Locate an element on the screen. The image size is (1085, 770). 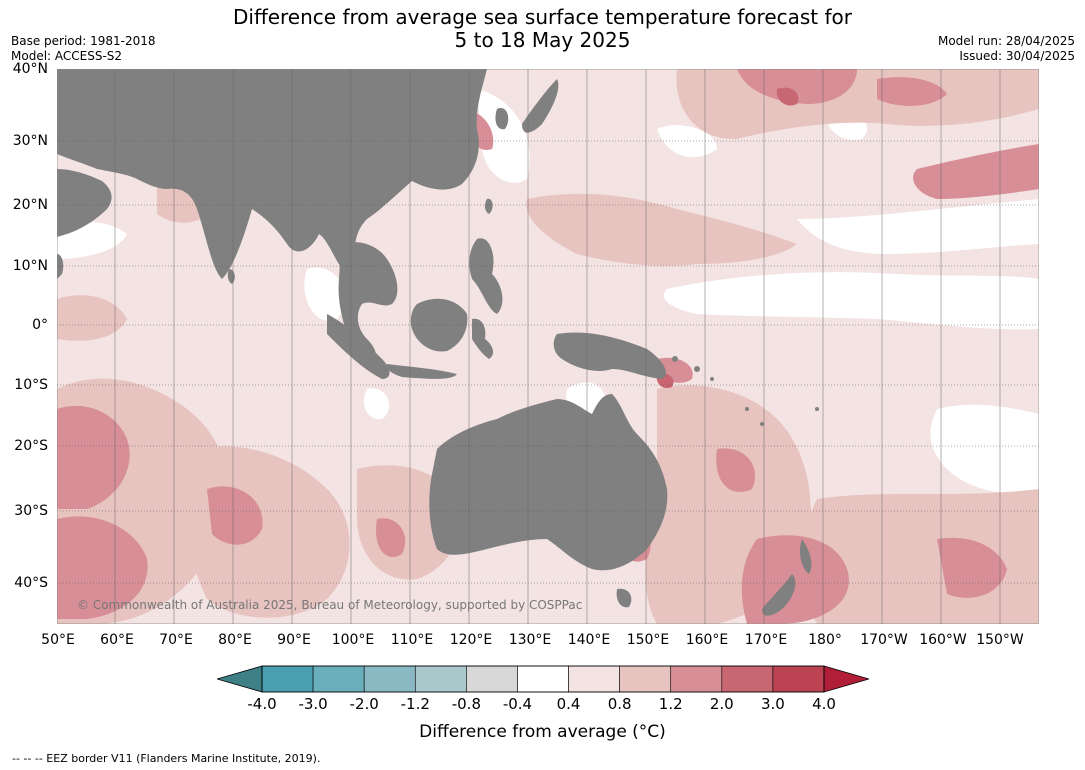
model-name: Model: ACCESS-S2 is located at coordinates (67, 56).